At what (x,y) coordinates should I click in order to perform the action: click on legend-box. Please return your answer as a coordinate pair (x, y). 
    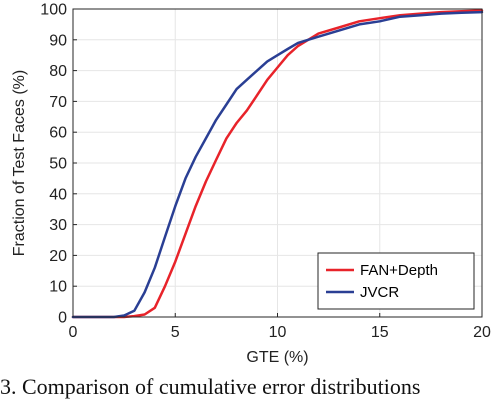
    Looking at the image, I should click on (396, 281).